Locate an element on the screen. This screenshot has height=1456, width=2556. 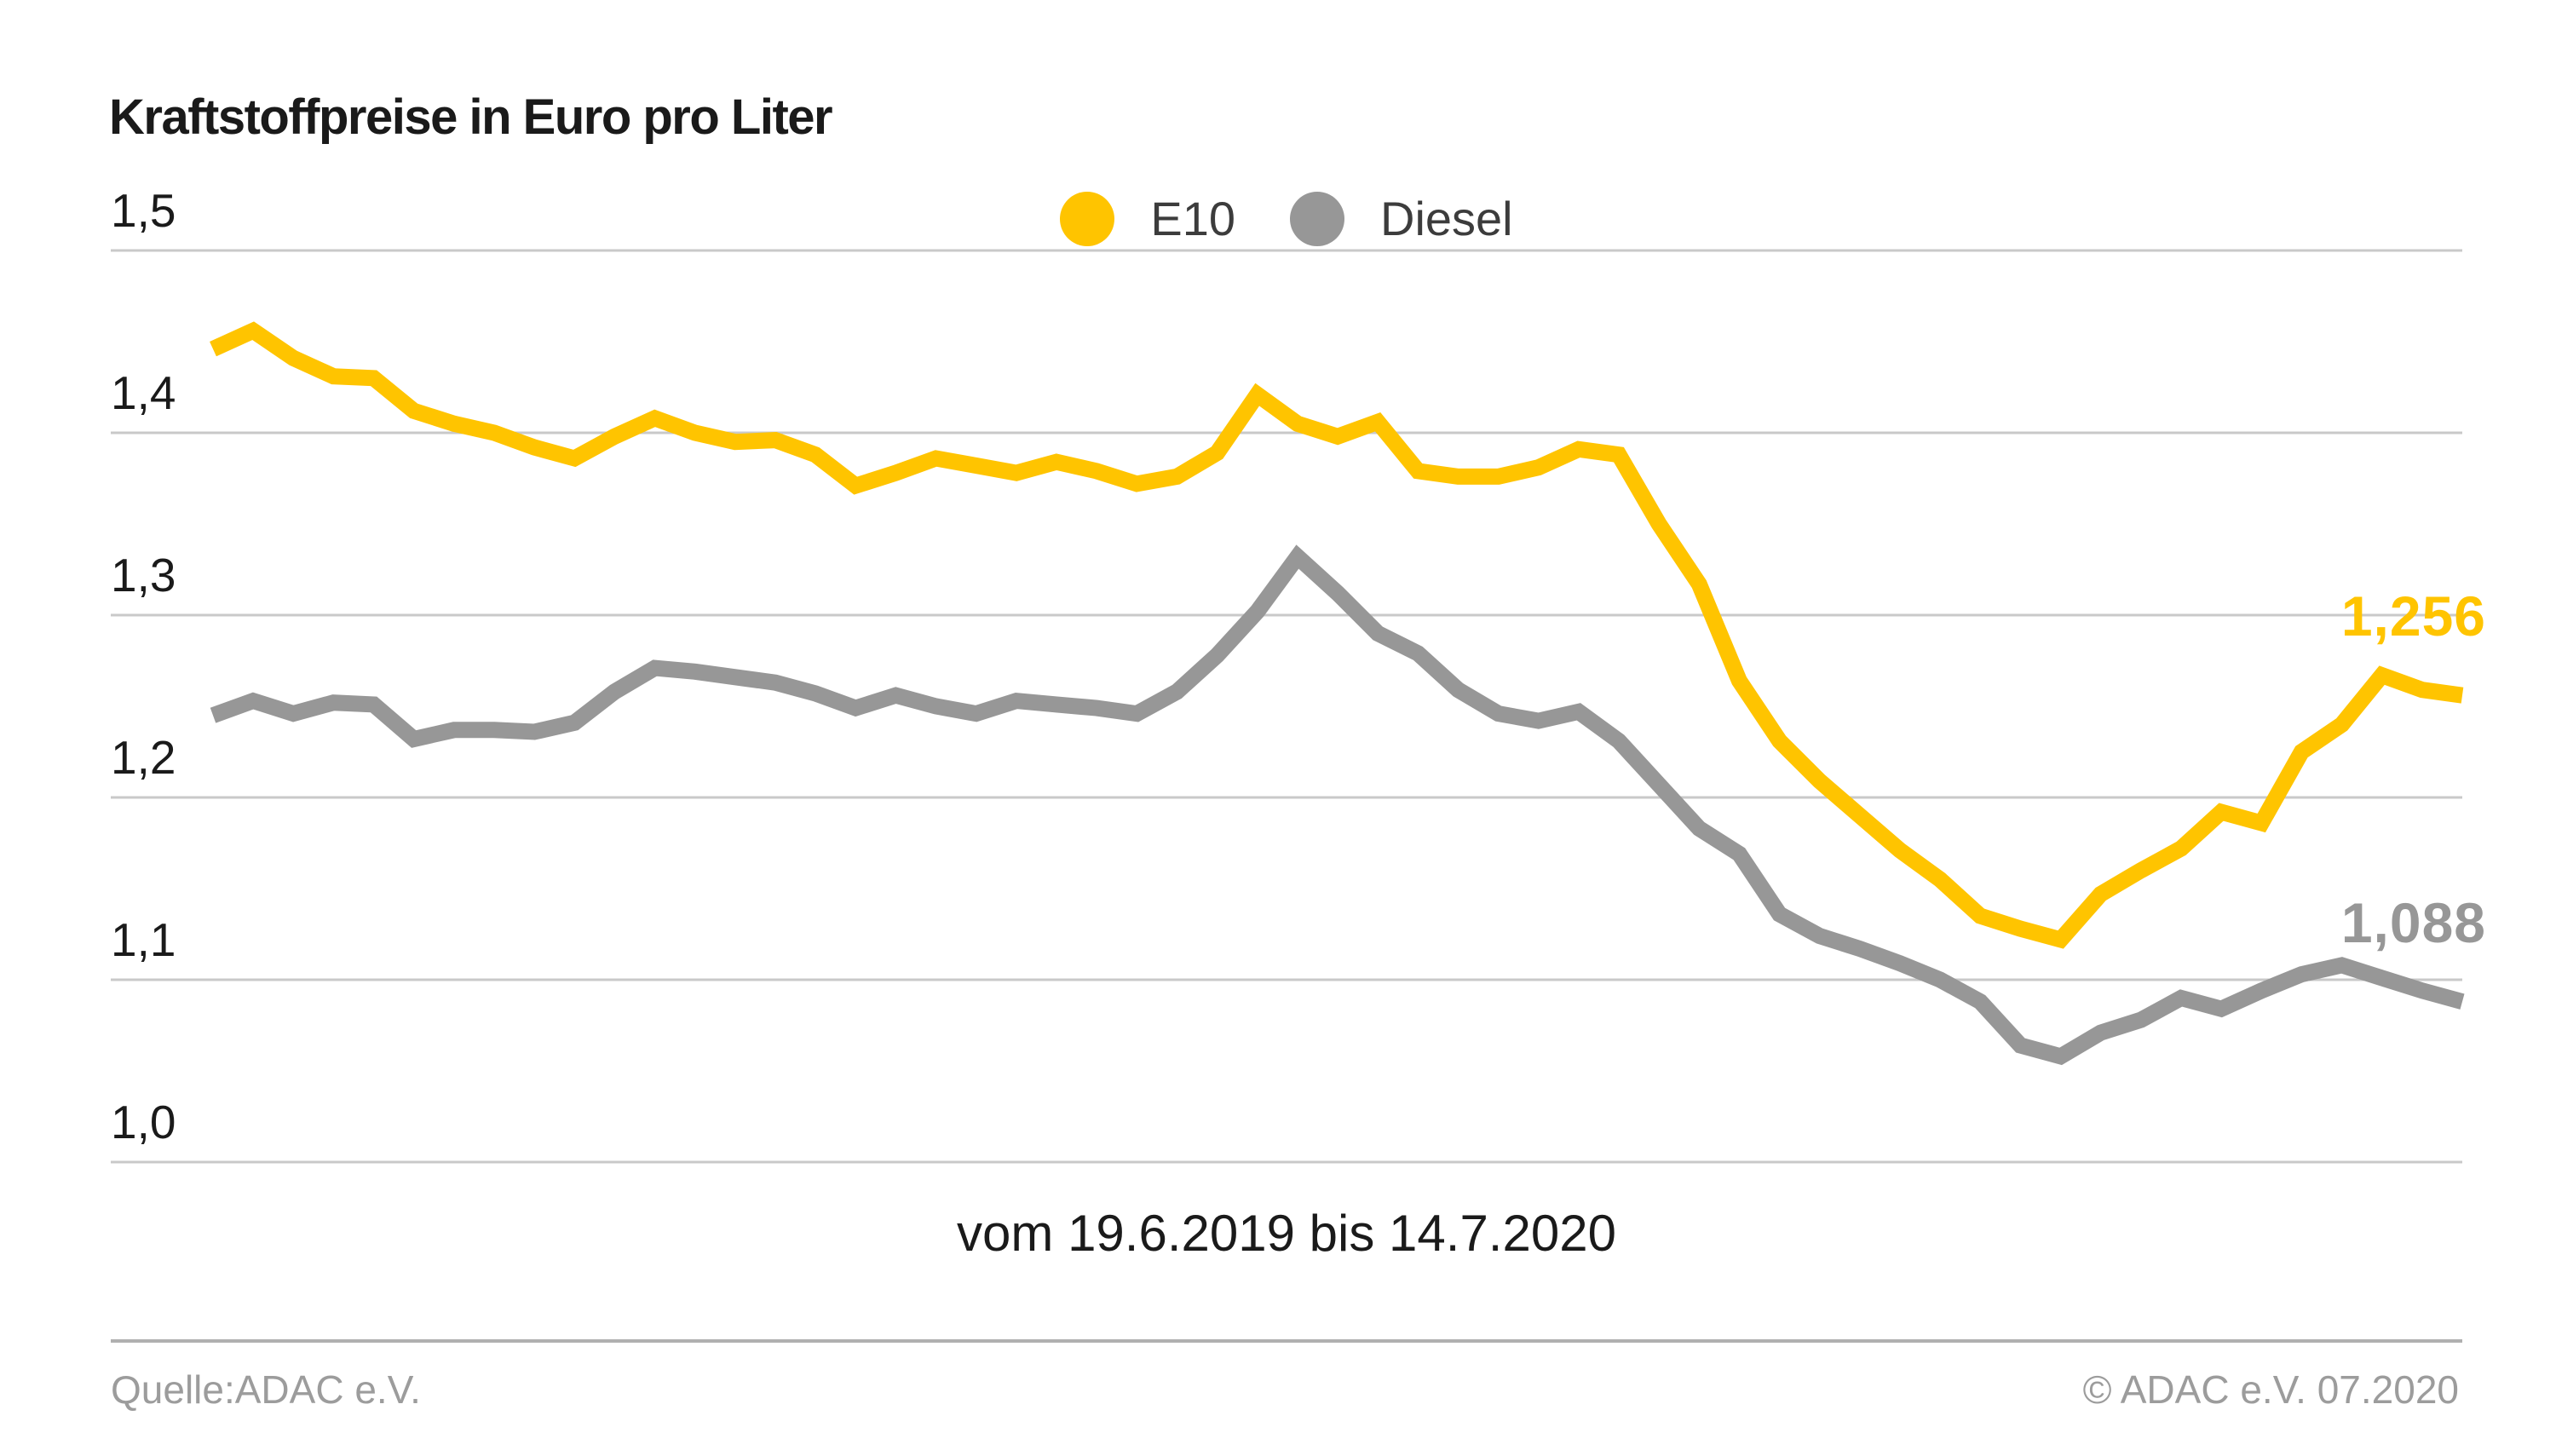
y-axis-label-1-2: 1,2 is located at coordinates (143, 757).